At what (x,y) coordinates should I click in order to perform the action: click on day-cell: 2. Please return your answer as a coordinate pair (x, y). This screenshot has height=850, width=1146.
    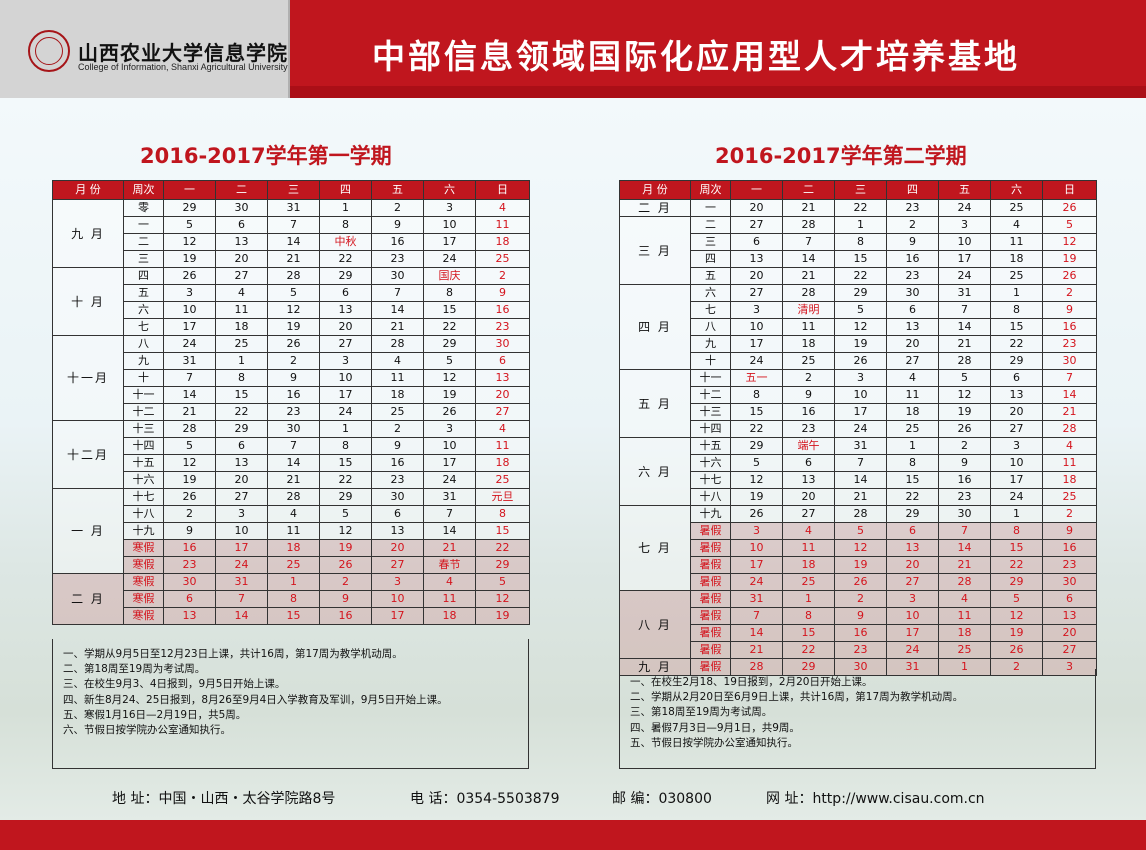
    Looking at the image, I should click on (502, 276).